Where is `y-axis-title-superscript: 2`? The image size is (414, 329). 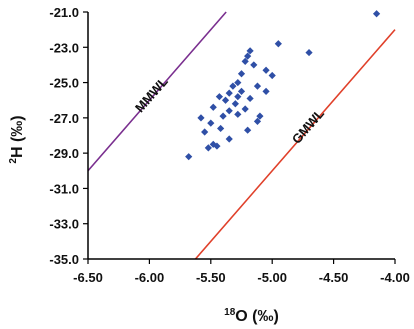 y-axis-title-superscript: 2 is located at coordinates (13, 161).